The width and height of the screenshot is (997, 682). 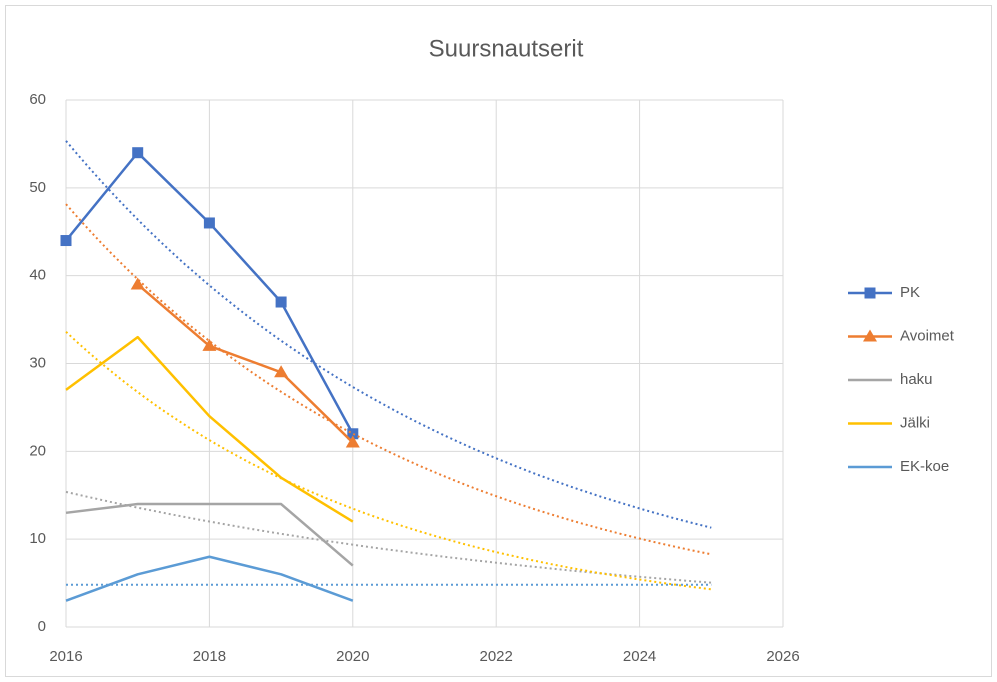 What do you see at coordinates (916, 379) in the screenshot?
I see `legend-label: haku` at bounding box center [916, 379].